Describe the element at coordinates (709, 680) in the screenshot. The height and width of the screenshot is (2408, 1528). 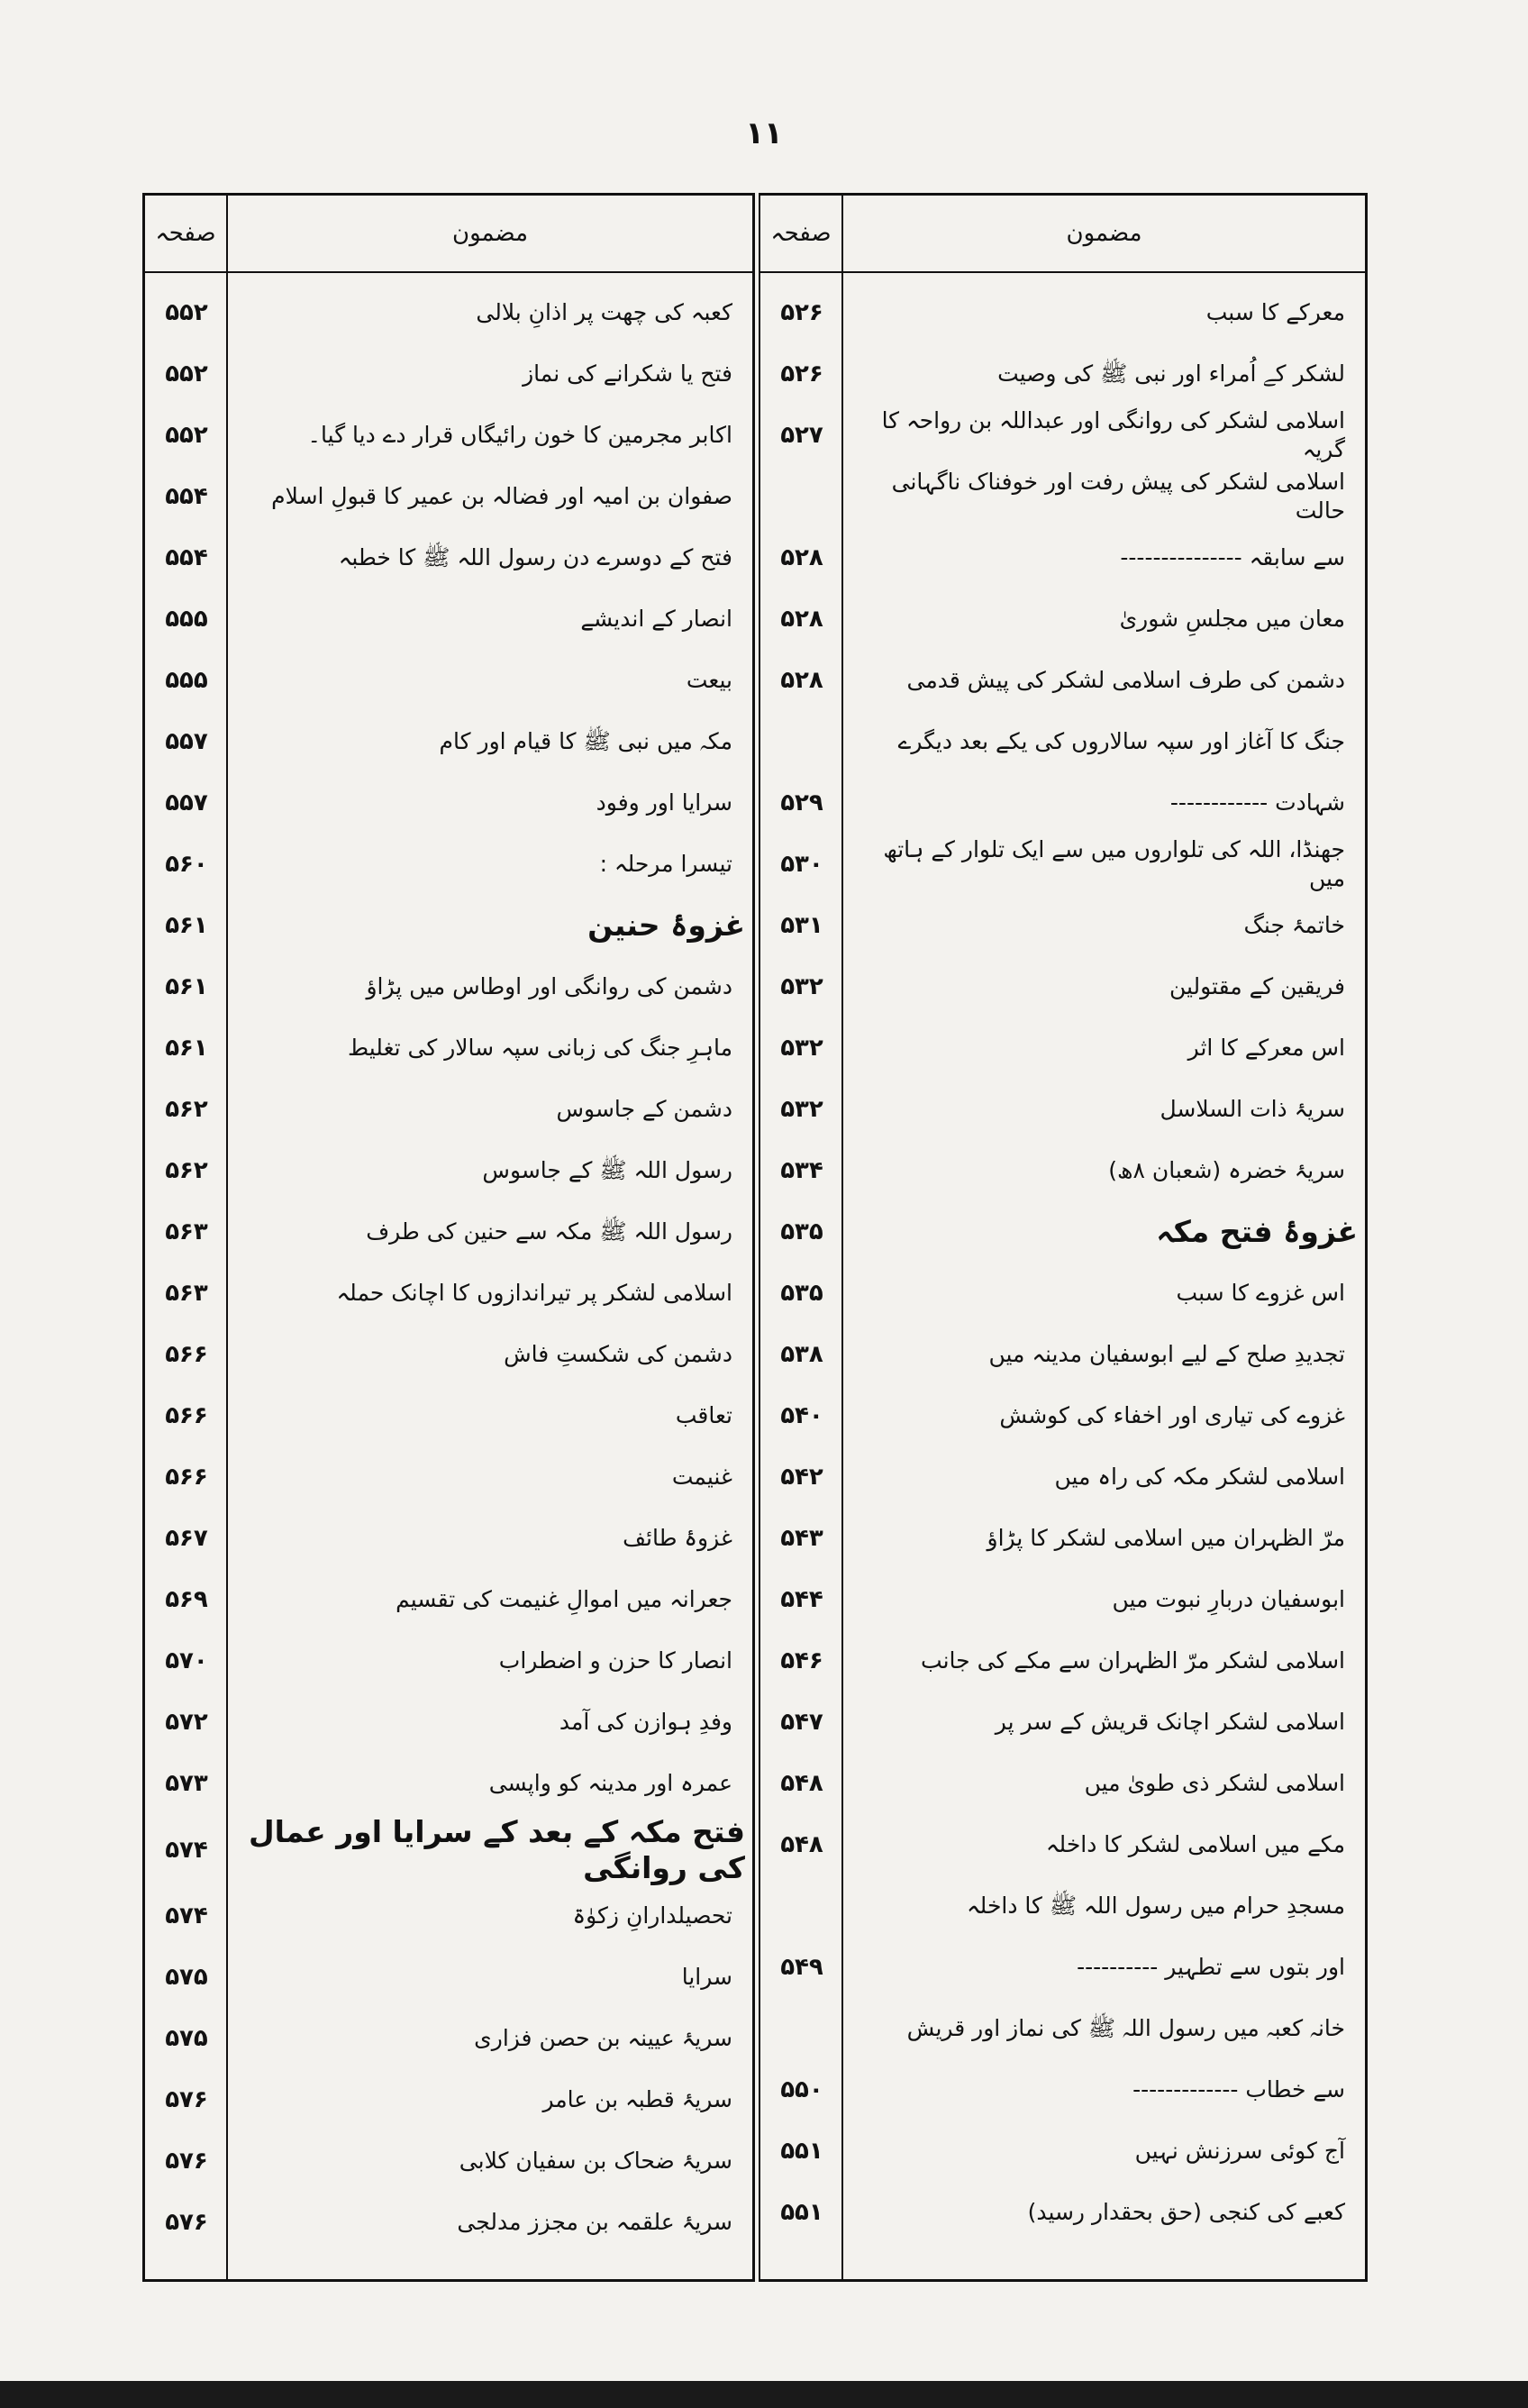
I see `entry-title: بیعت` at that location.